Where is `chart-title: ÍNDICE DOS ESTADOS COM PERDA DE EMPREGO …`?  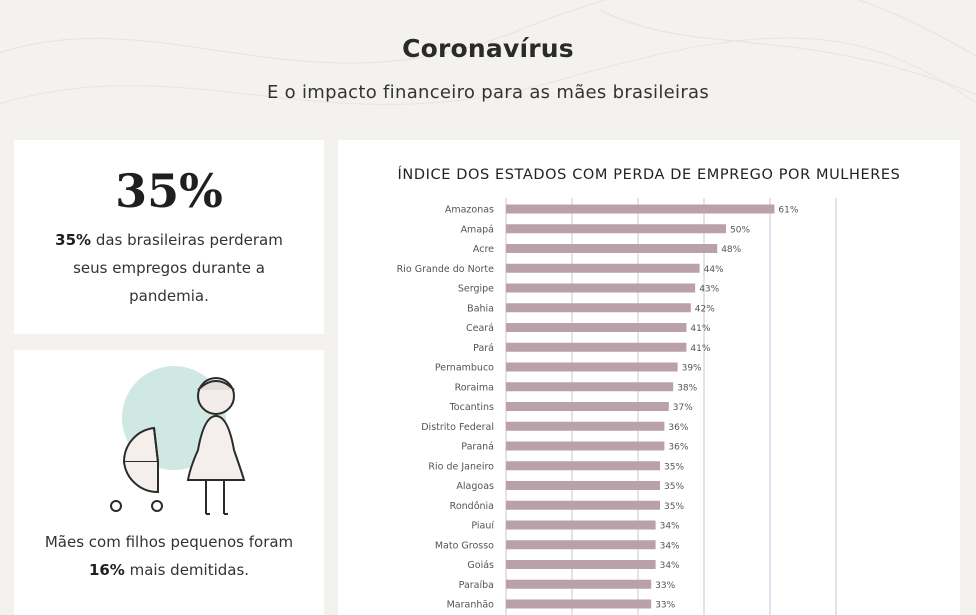
chart-title: ÍNDICE DOS ESTADOS COM PERDA DE EMPREGO … is located at coordinates (649, 175).